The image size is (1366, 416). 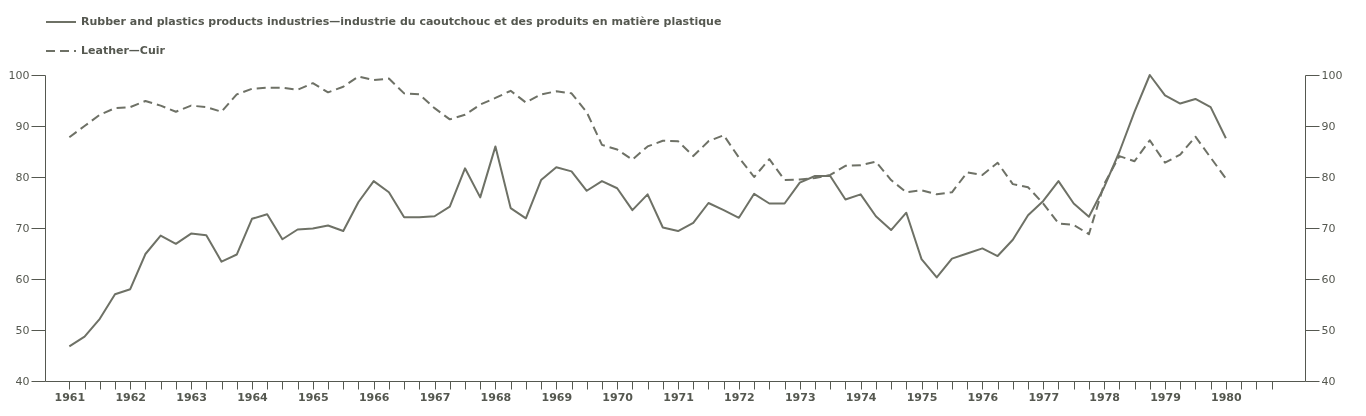 What do you see at coordinates (70, 397) in the screenshot?
I see `x-tick-label: 1961` at bounding box center [70, 397].